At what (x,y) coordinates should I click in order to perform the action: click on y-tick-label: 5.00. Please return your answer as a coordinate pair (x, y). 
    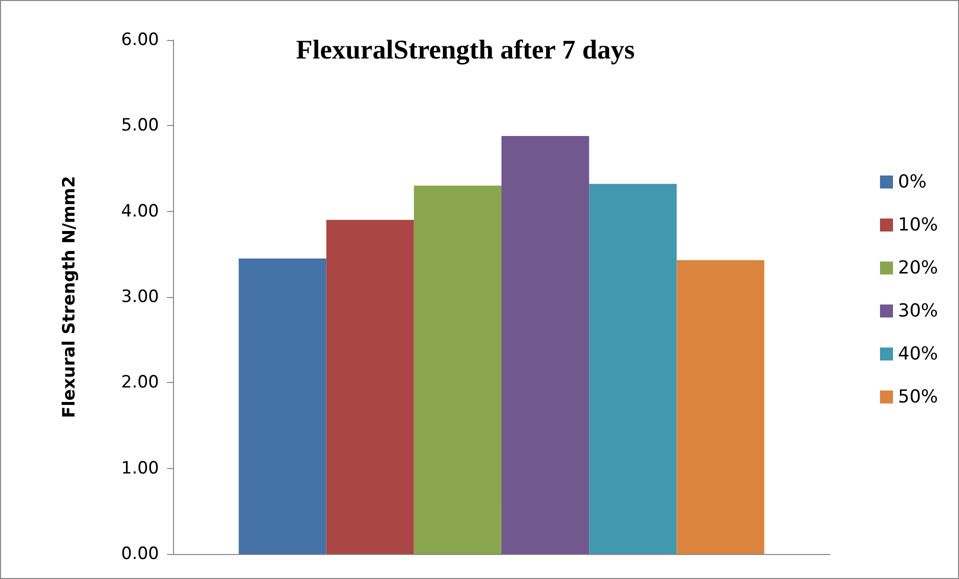
    Looking at the image, I should click on (140, 126).